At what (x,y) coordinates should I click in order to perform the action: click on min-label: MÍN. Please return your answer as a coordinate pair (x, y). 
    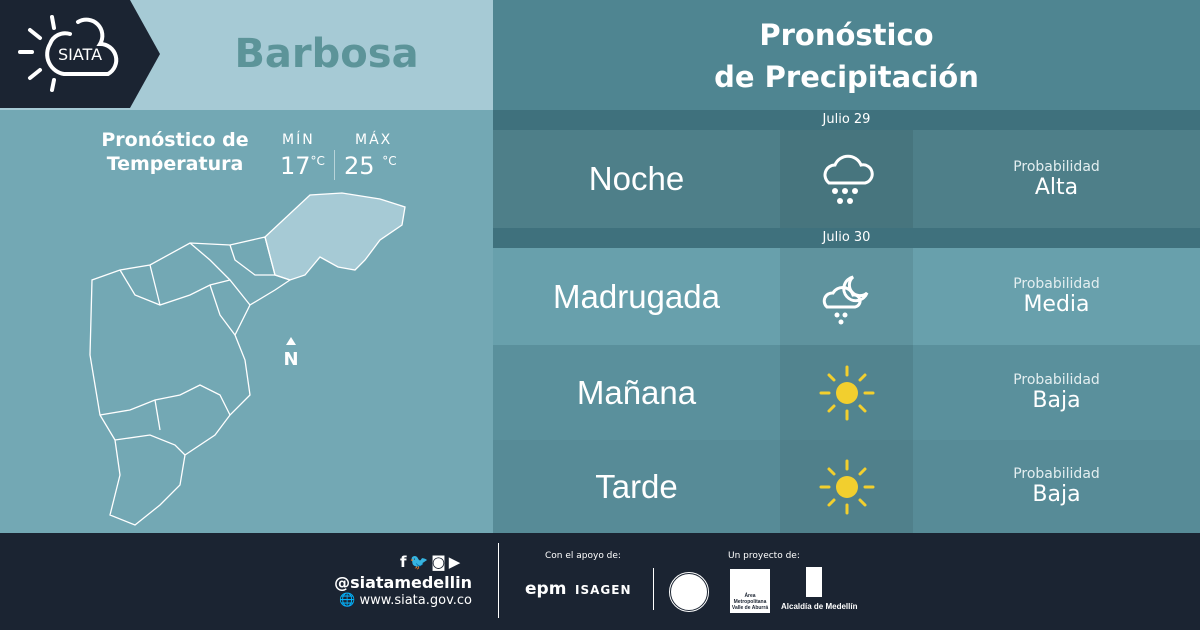
    Looking at the image, I should click on (298, 140).